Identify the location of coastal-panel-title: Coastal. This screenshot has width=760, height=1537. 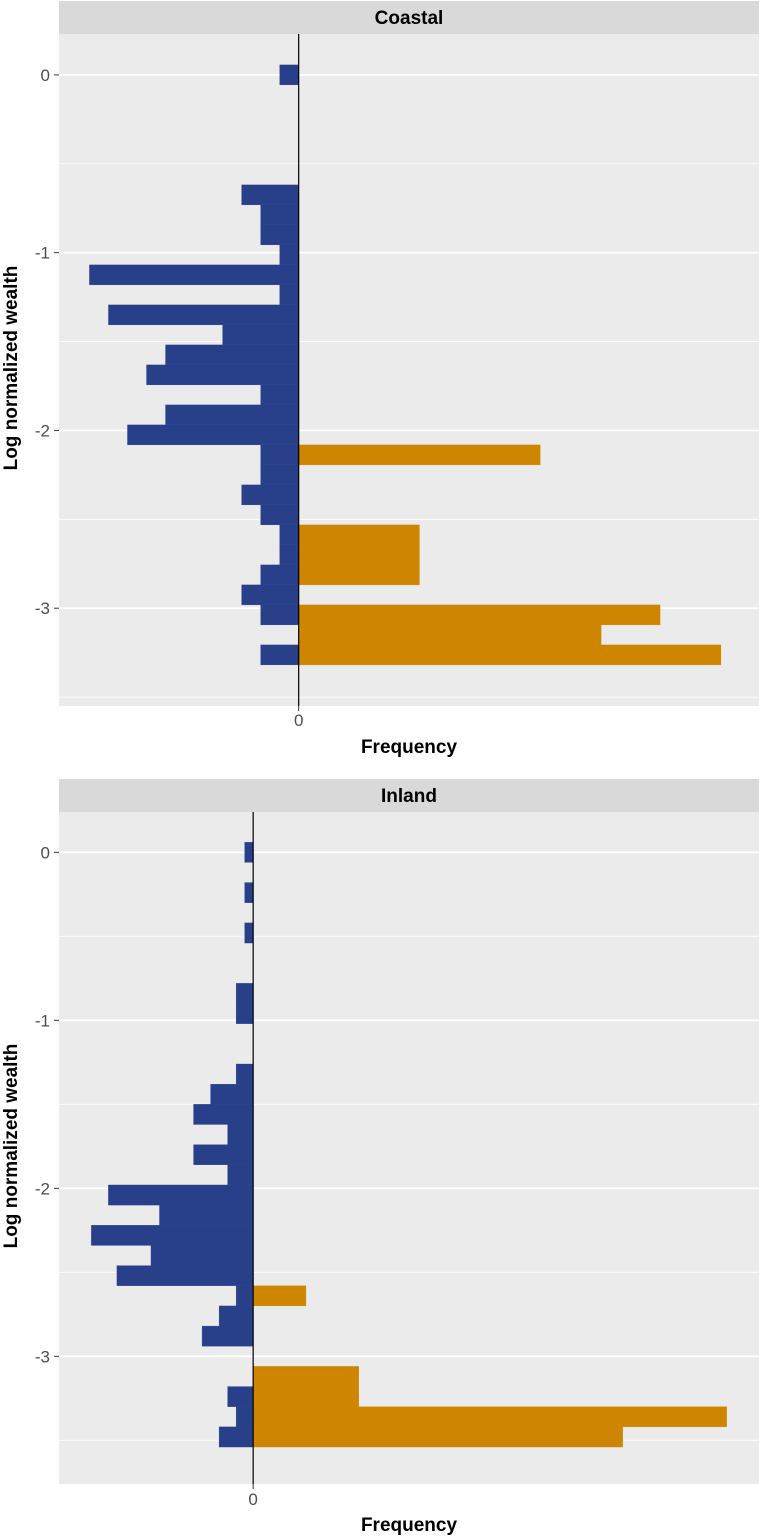
(409, 18).